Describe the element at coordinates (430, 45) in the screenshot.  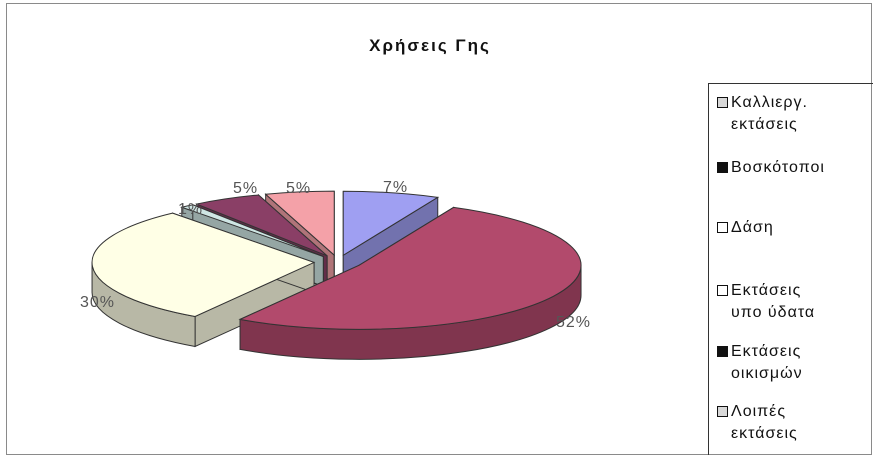
I see `chart-title: Χρήσεις Γης` at that location.